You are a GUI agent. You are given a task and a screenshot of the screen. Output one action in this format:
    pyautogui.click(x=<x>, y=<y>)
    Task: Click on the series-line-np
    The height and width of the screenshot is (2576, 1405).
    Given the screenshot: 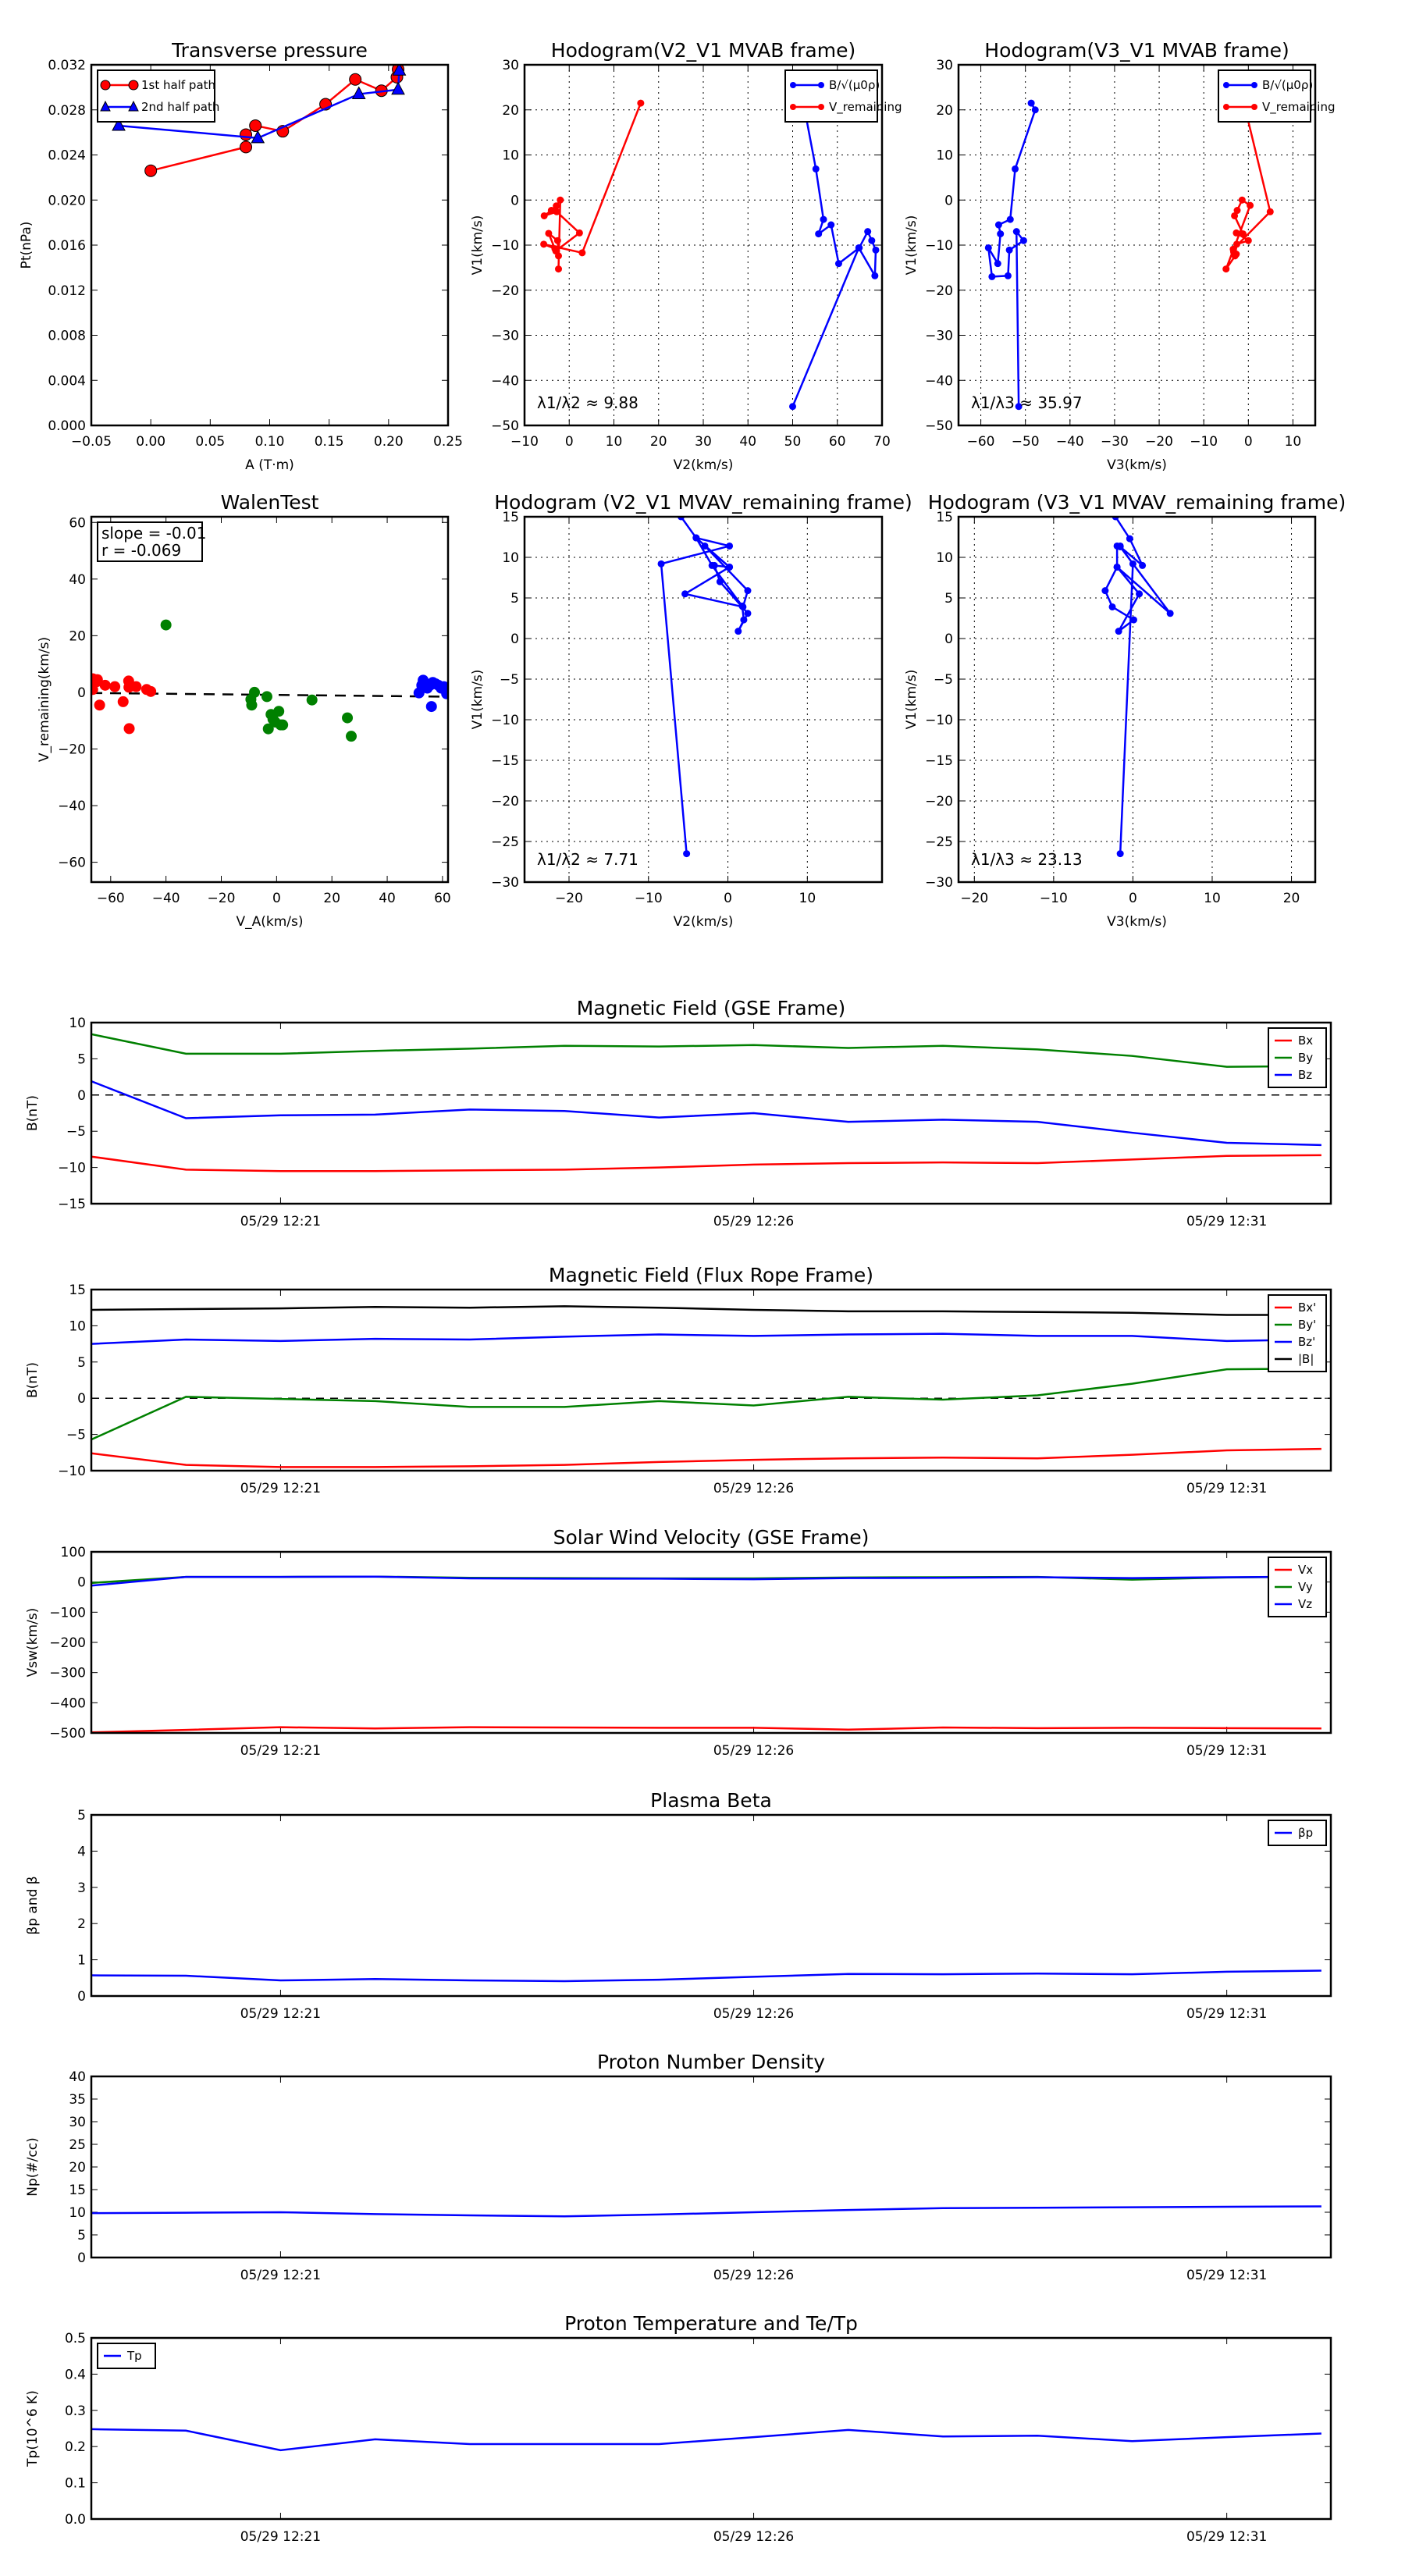 What is the action you would take?
    pyautogui.click(x=706, y=2211)
    